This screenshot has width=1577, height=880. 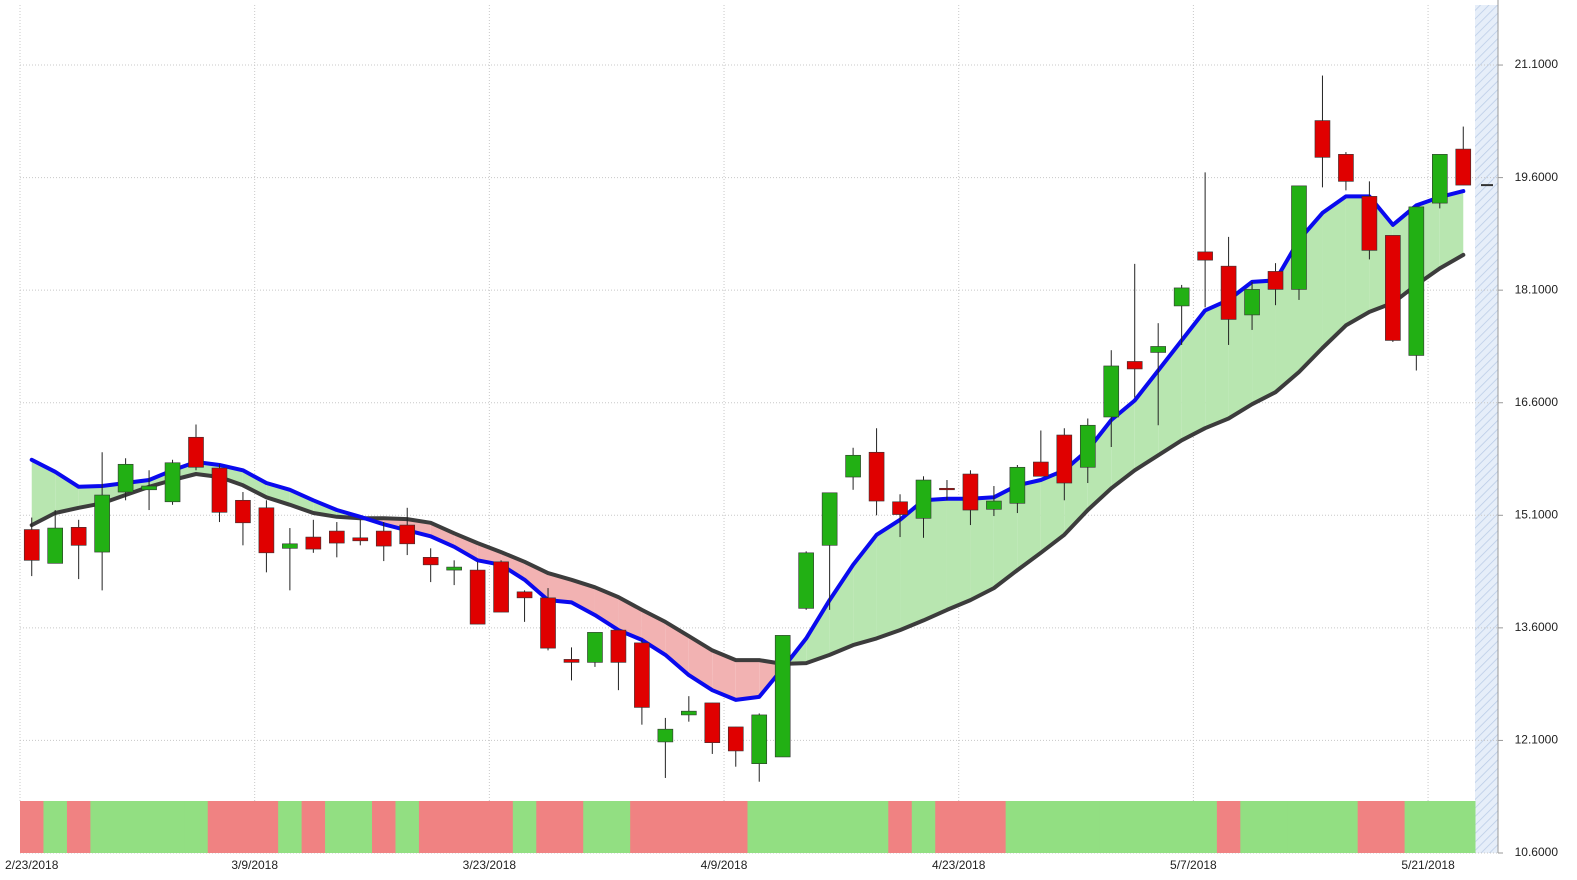 I want to click on x-tick-label: 5/7/2018, so click(x=1193, y=865).